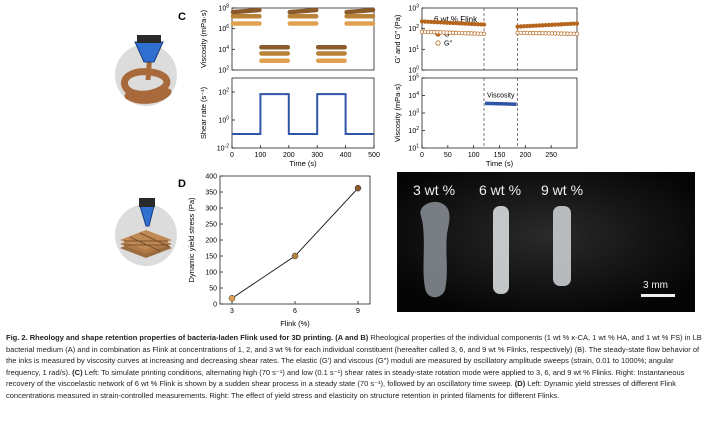  What do you see at coordinates (551, 155) in the screenshot?
I see `recovery-xtick-label: 250` at bounding box center [551, 155].